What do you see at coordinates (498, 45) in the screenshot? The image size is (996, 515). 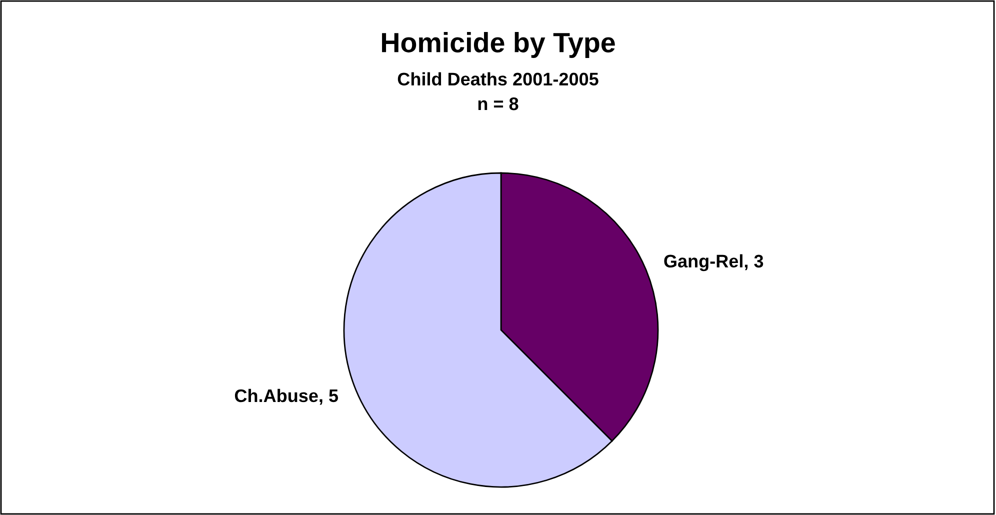 I see `chart-title: Homicide by Type` at bounding box center [498, 45].